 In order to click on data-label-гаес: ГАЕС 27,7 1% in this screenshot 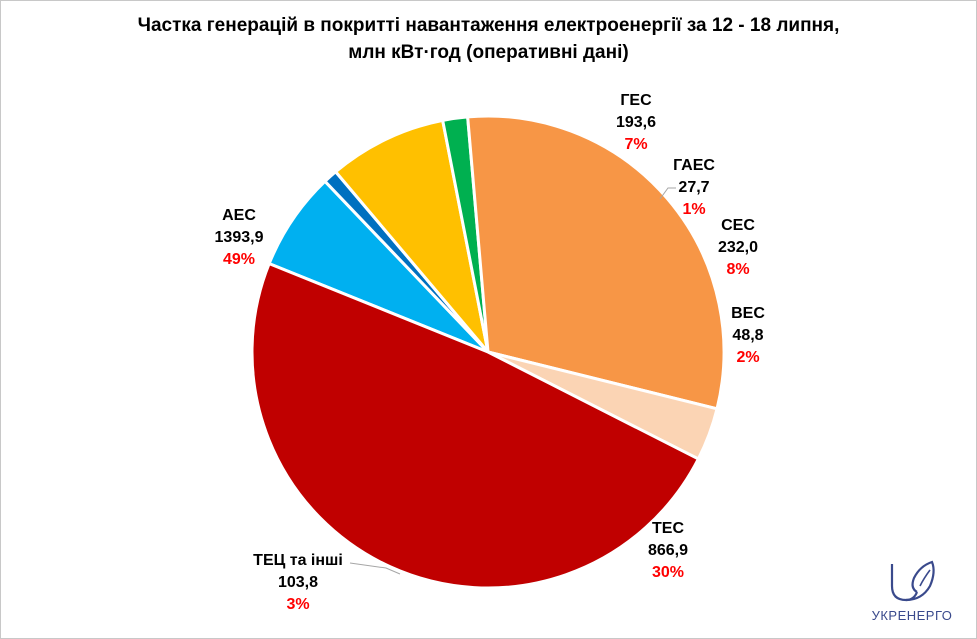, I will do `click(694, 187)`.